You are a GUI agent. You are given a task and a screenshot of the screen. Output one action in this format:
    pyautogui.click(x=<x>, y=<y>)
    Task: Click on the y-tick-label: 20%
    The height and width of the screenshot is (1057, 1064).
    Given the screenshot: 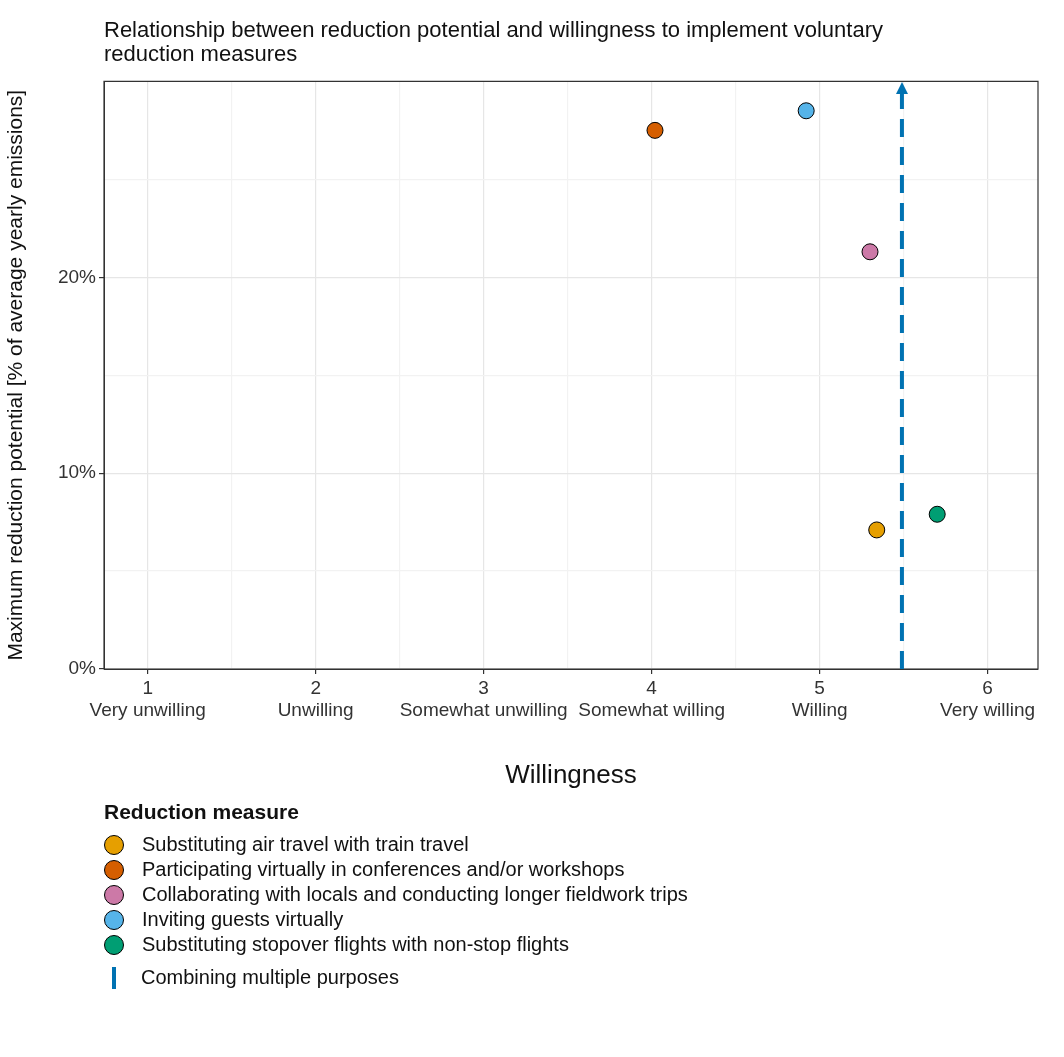 What is the action you would take?
    pyautogui.click(x=77, y=276)
    